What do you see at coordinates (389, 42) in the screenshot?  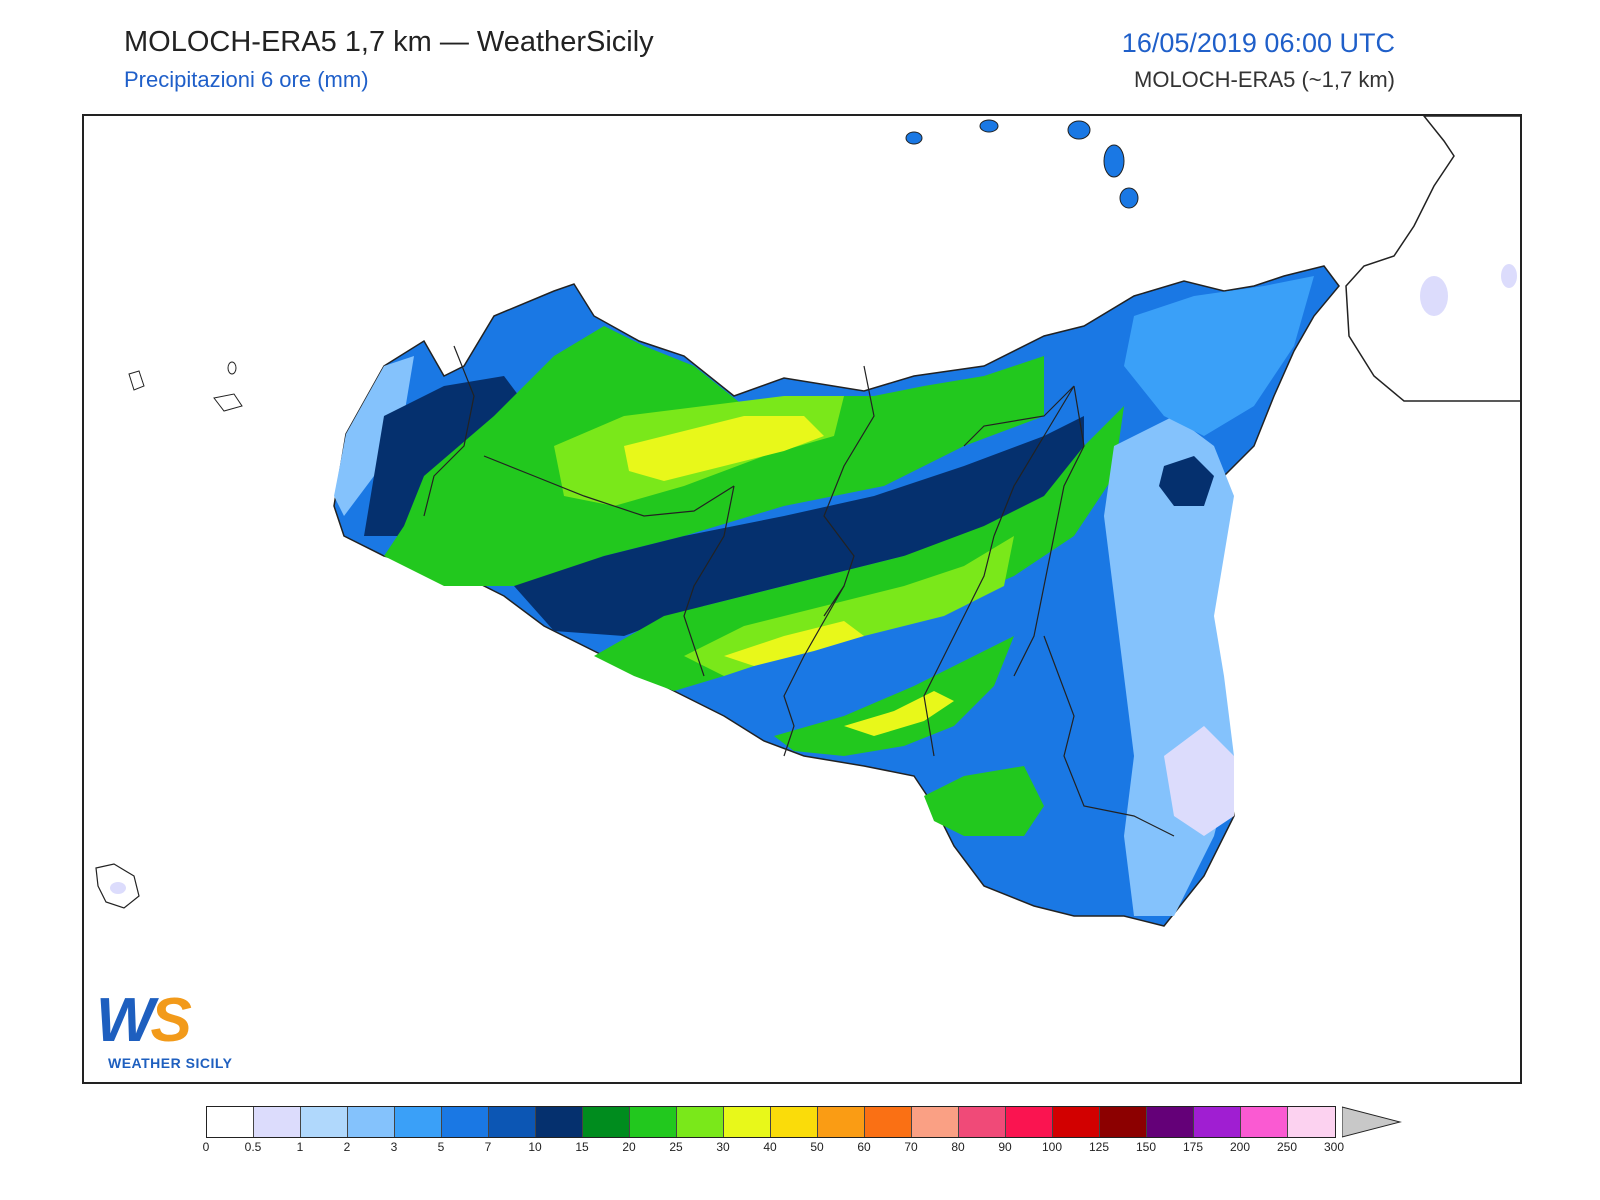 I see `map-title: MOLOCH-ERA5 1,7 km — WeatherSicily` at bounding box center [389, 42].